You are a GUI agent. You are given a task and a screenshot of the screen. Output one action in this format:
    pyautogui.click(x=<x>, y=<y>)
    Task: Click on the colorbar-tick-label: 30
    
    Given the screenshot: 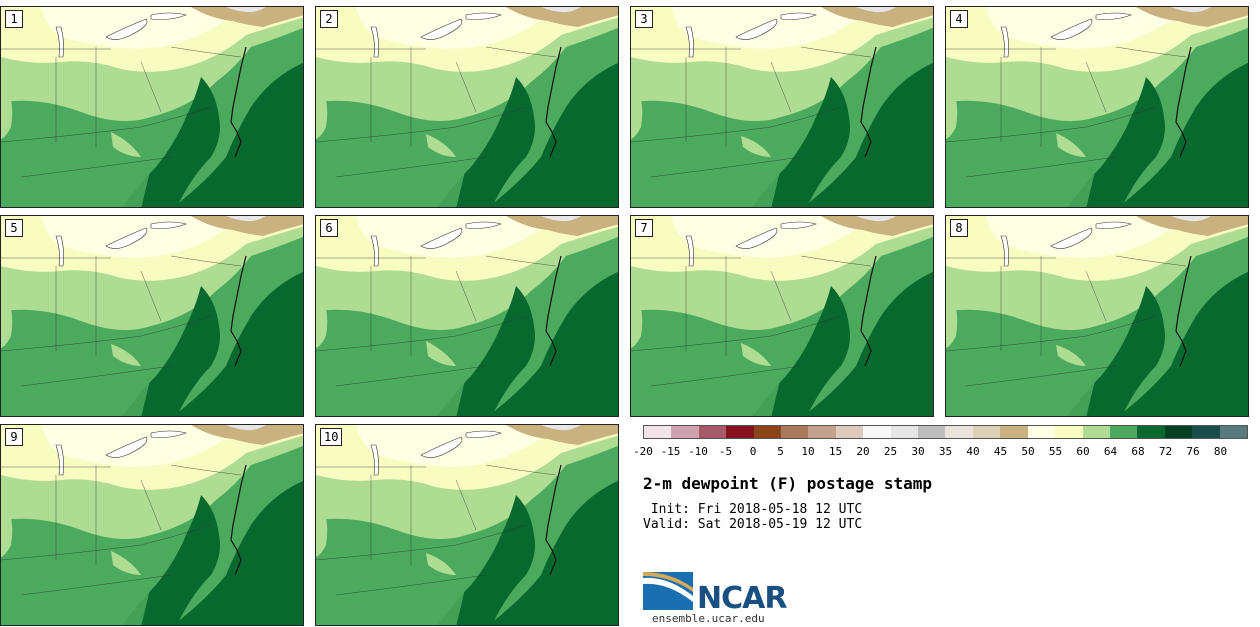 What is the action you would take?
    pyautogui.click(x=918, y=451)
    